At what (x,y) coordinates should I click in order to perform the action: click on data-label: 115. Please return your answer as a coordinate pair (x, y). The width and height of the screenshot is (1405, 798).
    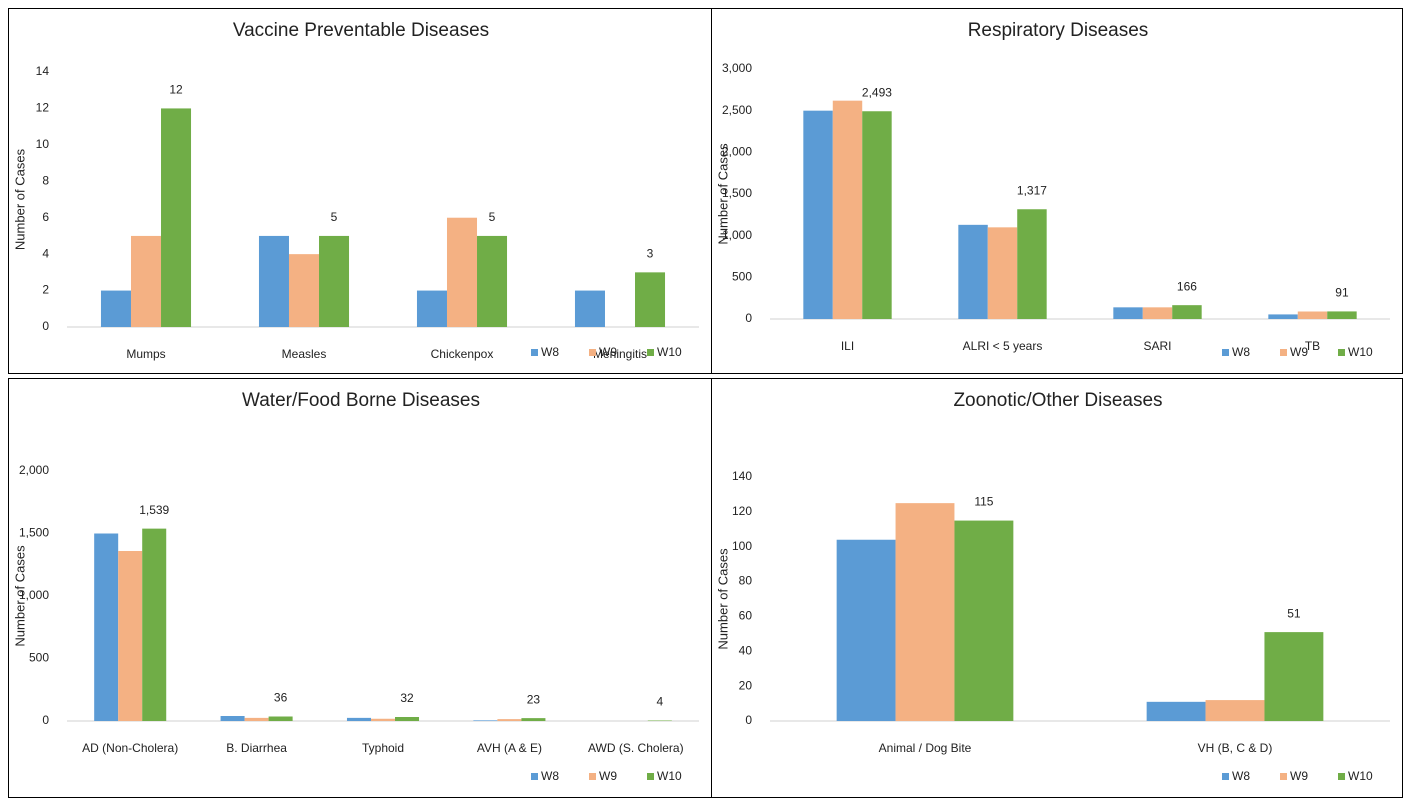
    Looking at the image, I should click on (983, 502).